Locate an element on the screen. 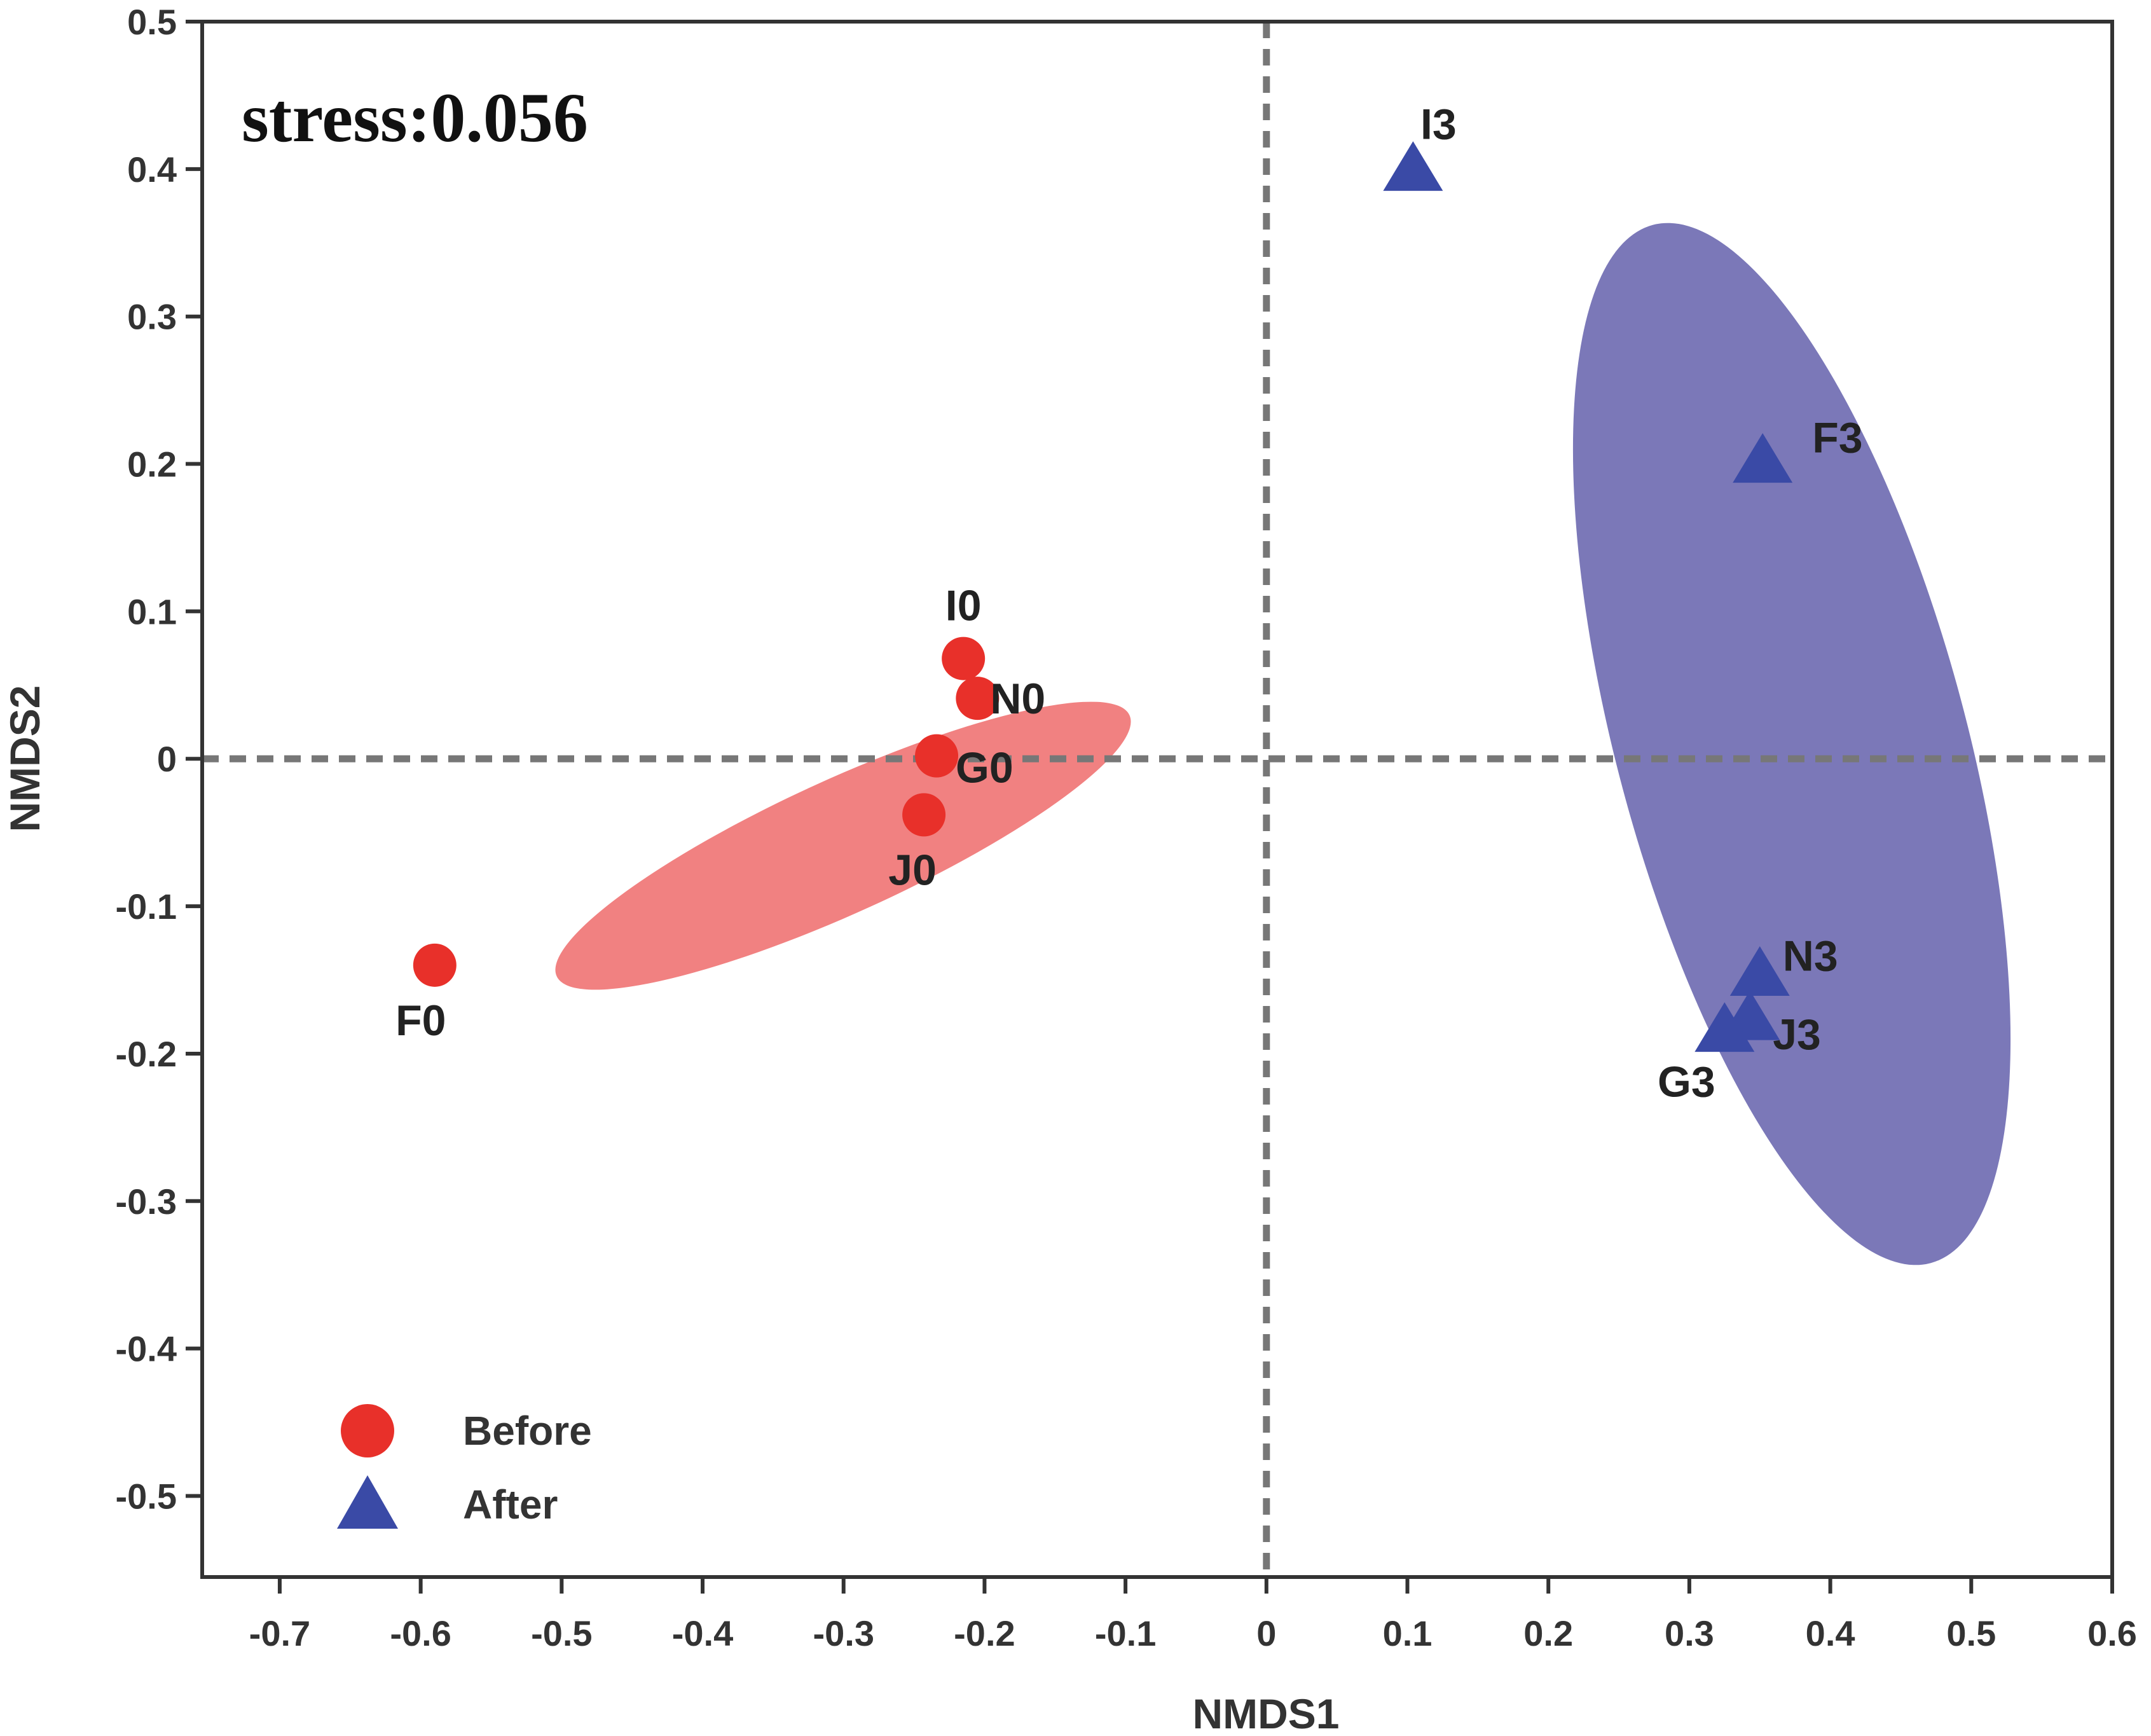  y-tick-label: 0.3 is located at coordinates (152, 317).